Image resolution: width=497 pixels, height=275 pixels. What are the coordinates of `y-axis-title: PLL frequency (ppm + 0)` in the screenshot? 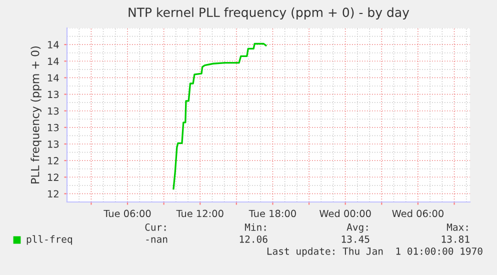 It's located at (36, 115).